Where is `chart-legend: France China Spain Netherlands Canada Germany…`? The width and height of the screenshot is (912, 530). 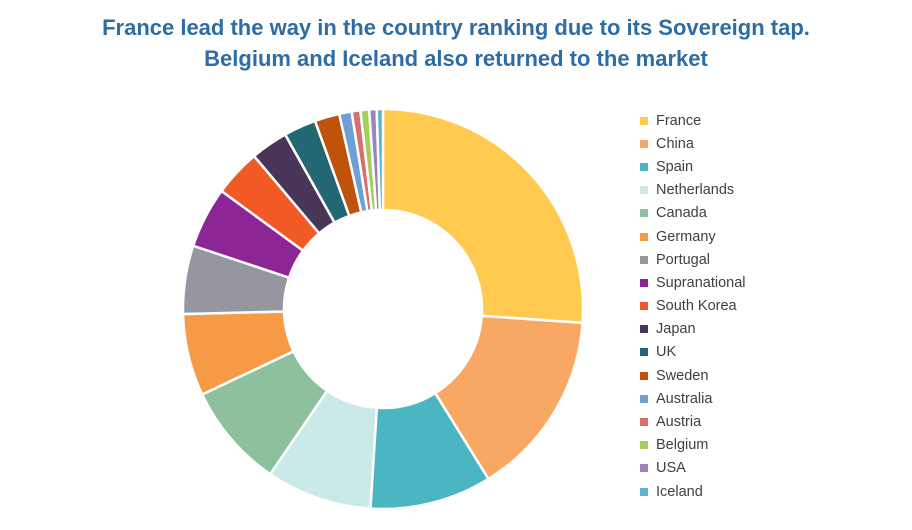
chart-legend: France China Spain Netherlands Canada Germany… is located at coordinates (693, 306).